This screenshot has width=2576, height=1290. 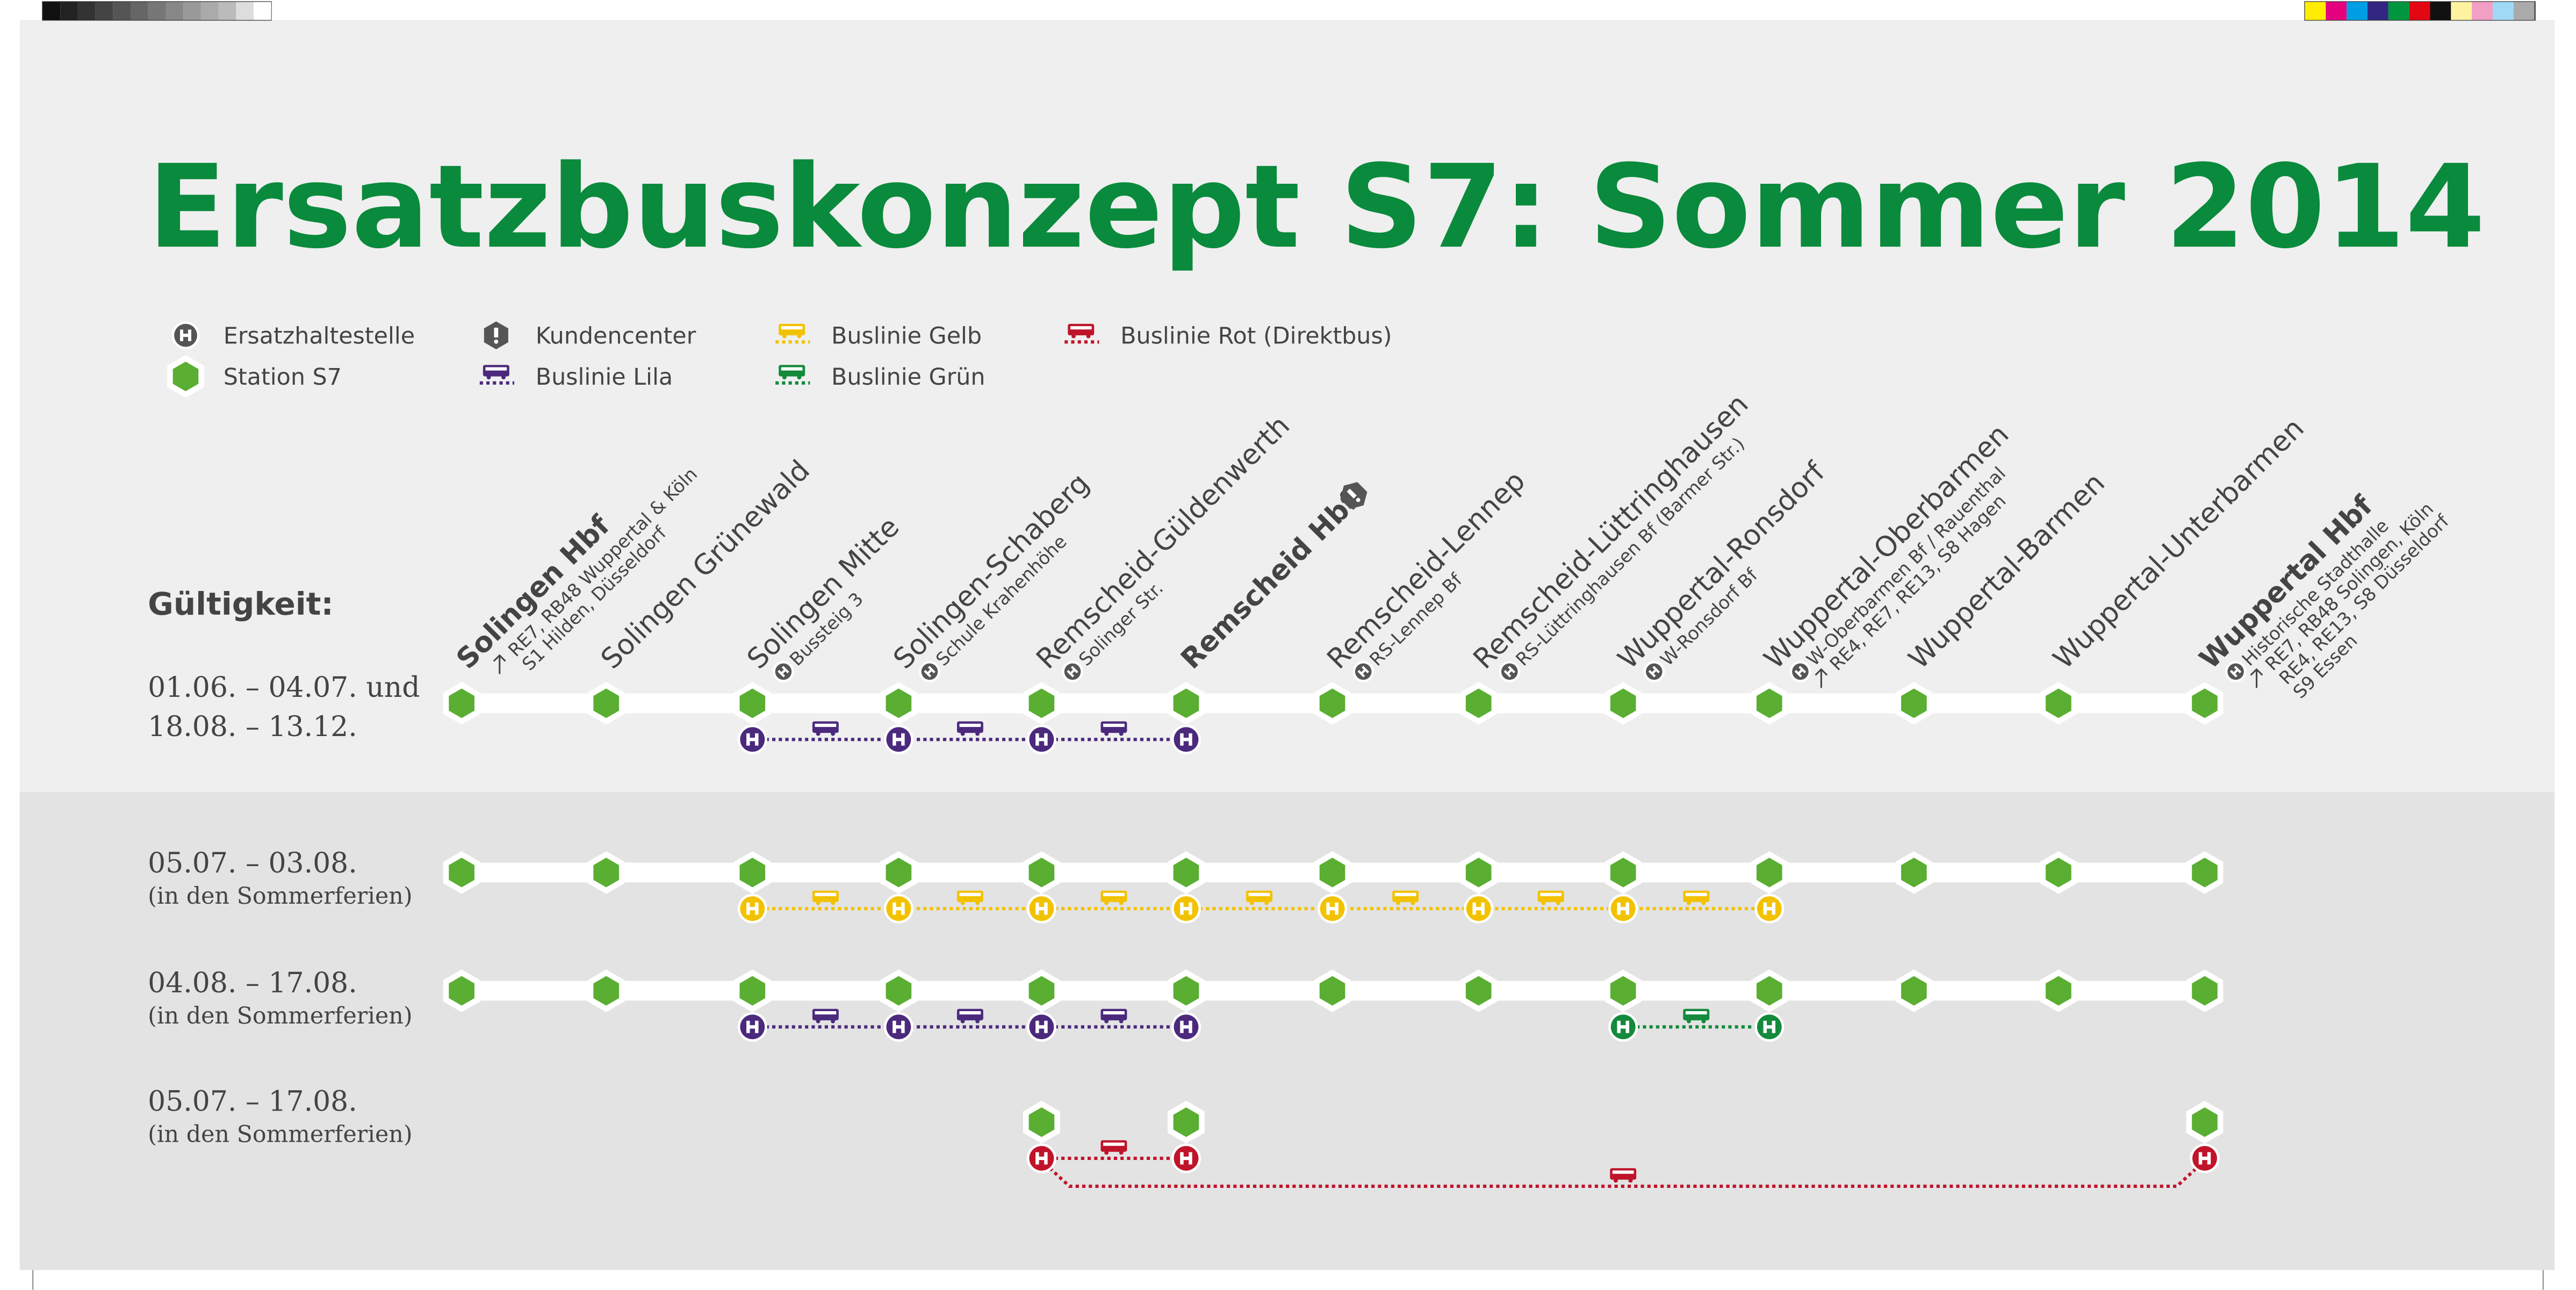 I want to click on legend-label: Kundencenter, so click(x=616, y=336).